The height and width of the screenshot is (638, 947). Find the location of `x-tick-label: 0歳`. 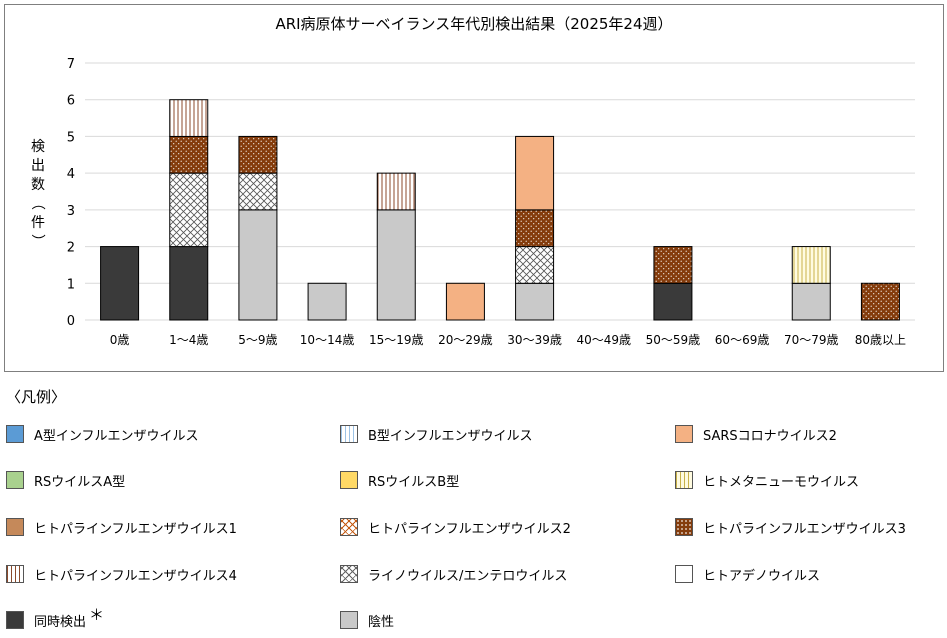

x-tick-label: 0歳 is located at coordinates (120, 340).